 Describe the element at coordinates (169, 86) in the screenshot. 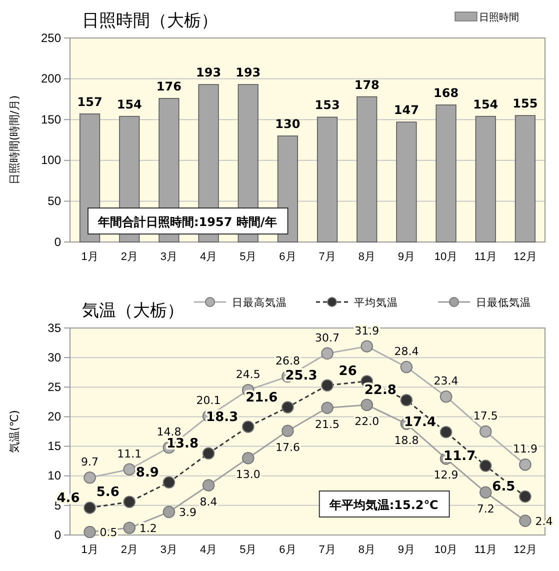

I see `data-label: 176` at that location.